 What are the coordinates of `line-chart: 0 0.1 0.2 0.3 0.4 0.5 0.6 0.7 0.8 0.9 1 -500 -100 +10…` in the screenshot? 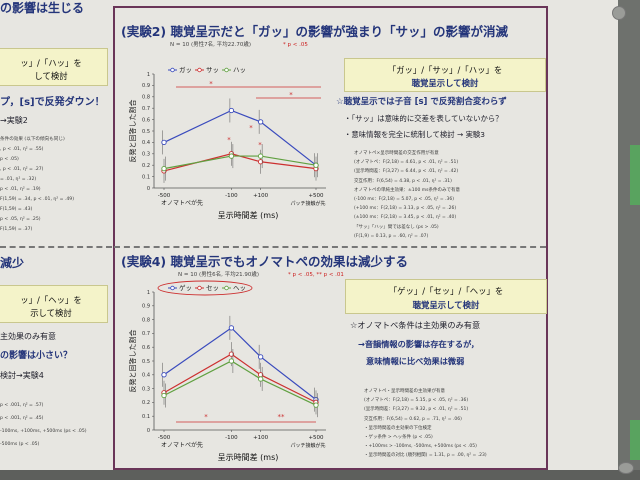 It's located at (227, 142).